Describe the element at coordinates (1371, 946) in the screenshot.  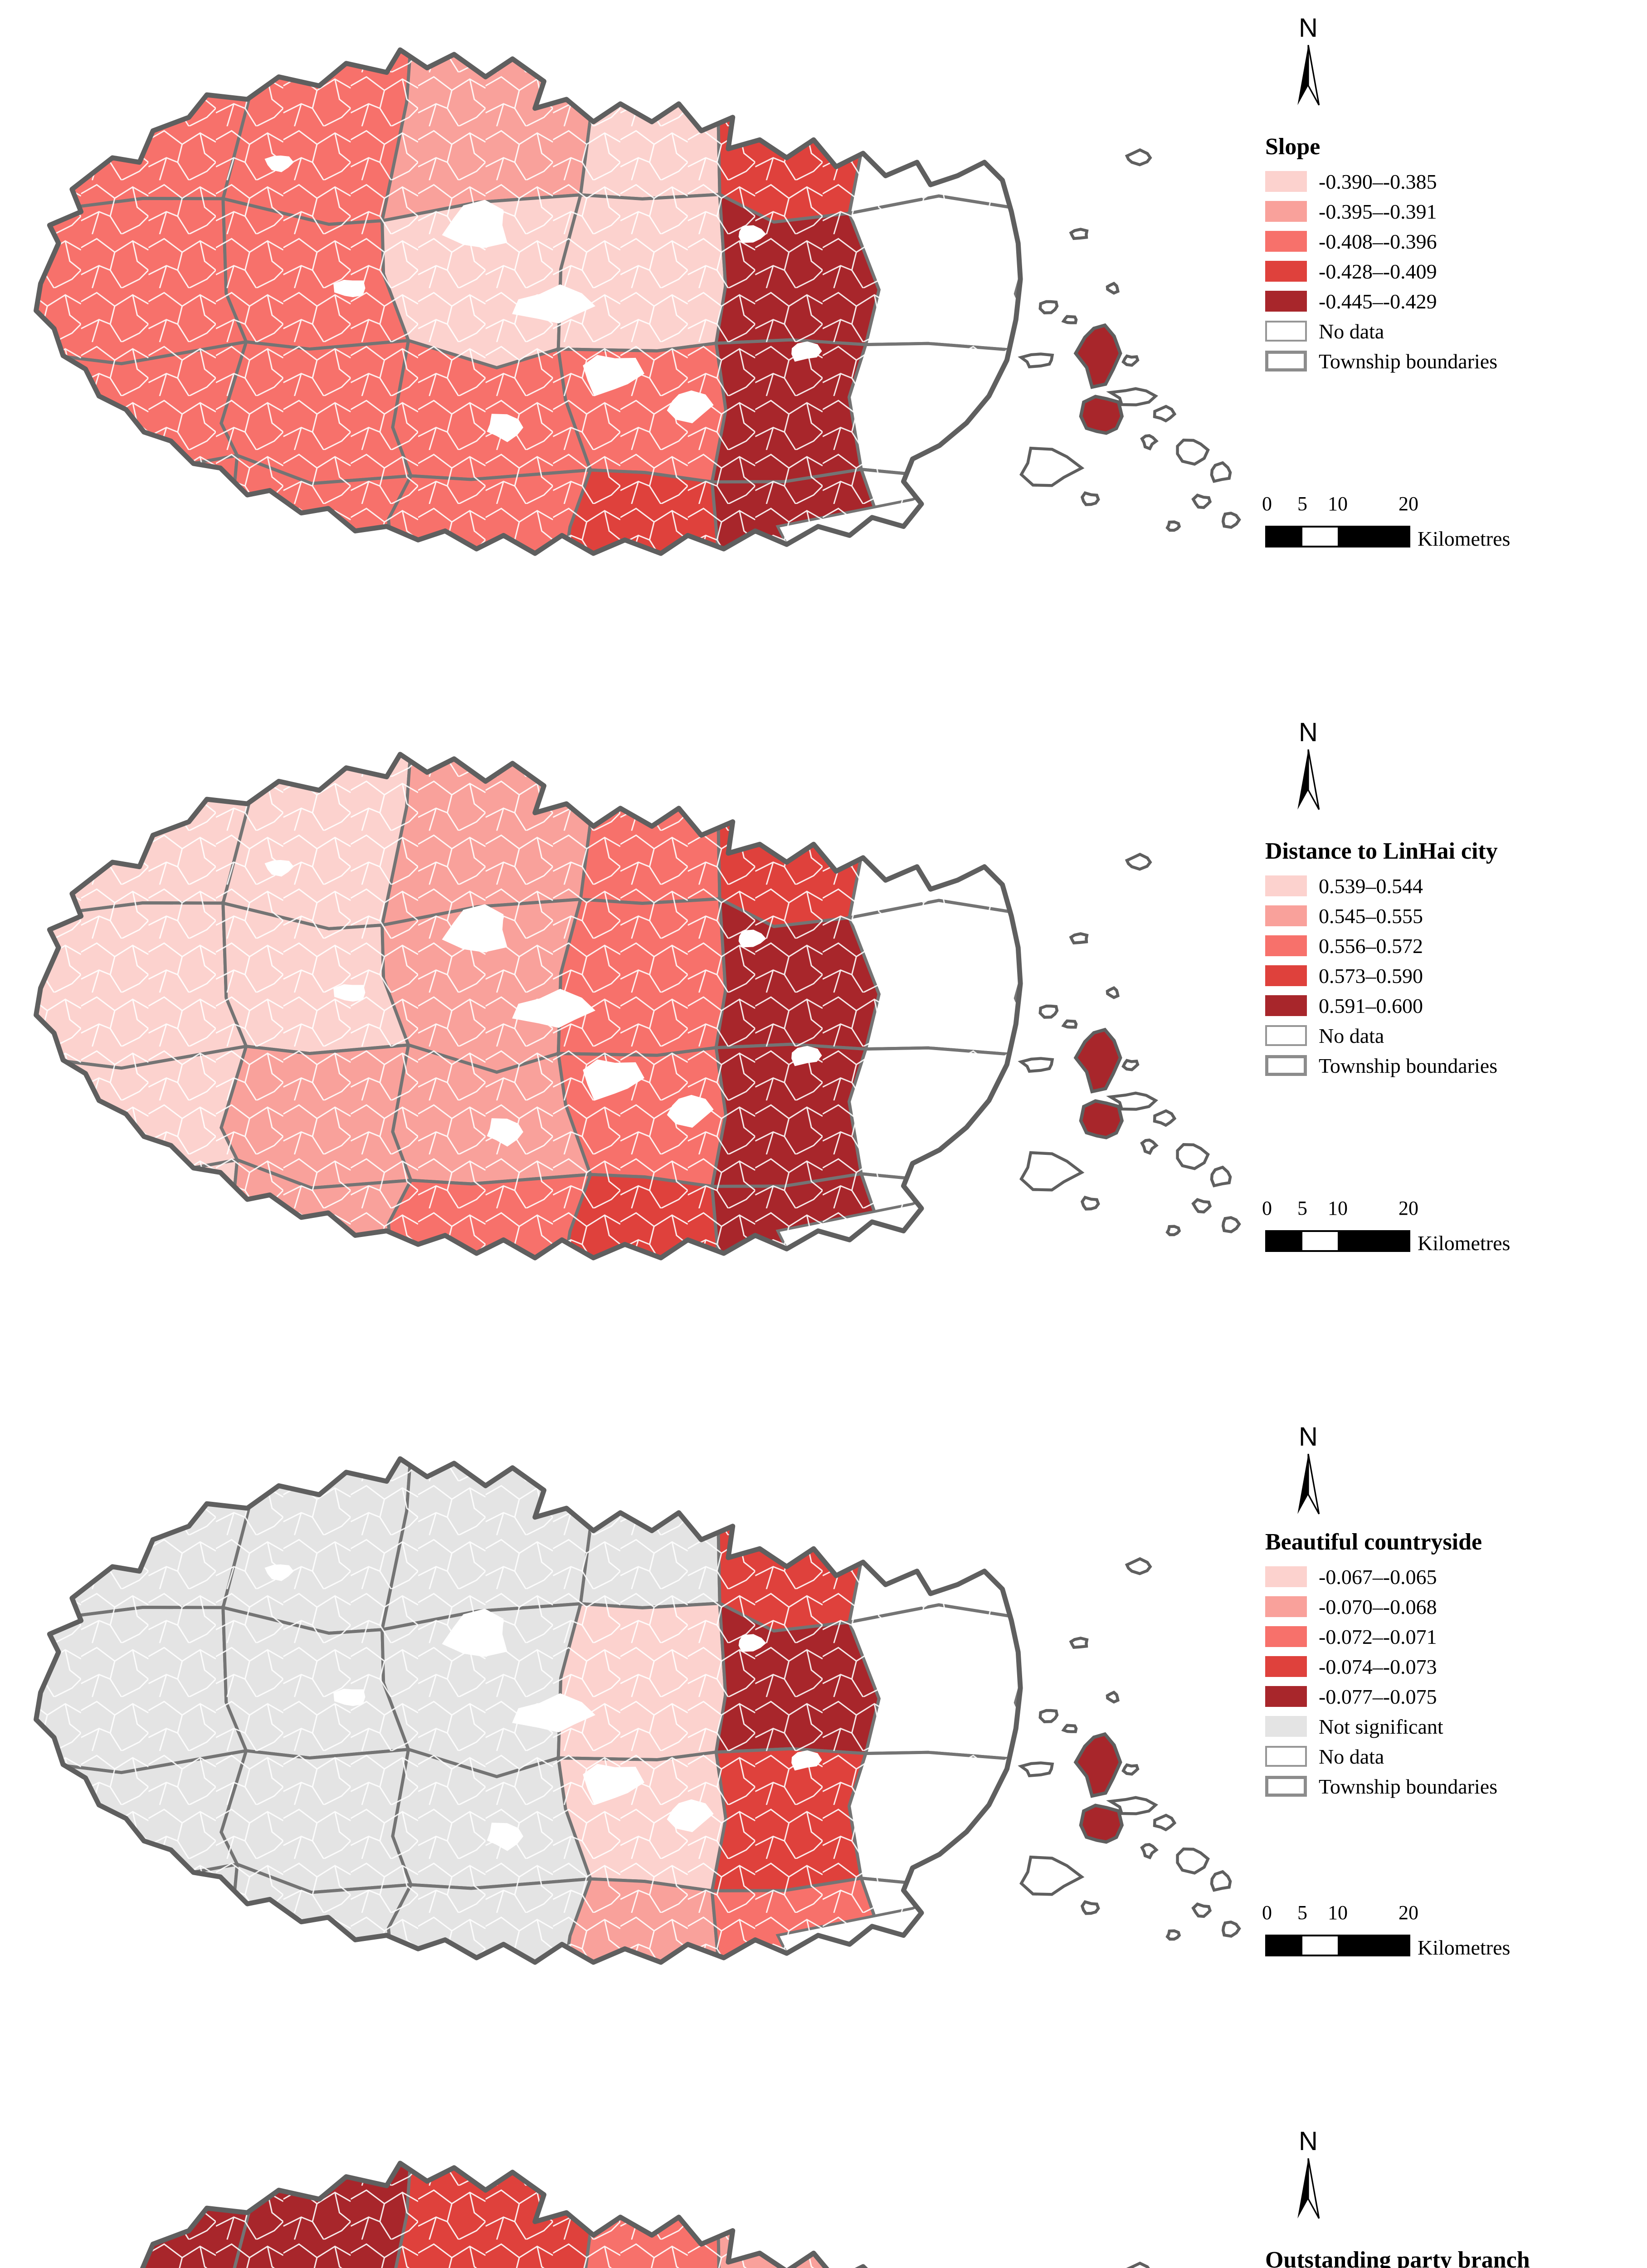
I see `legend-label: 0.556–0.572` at that location.